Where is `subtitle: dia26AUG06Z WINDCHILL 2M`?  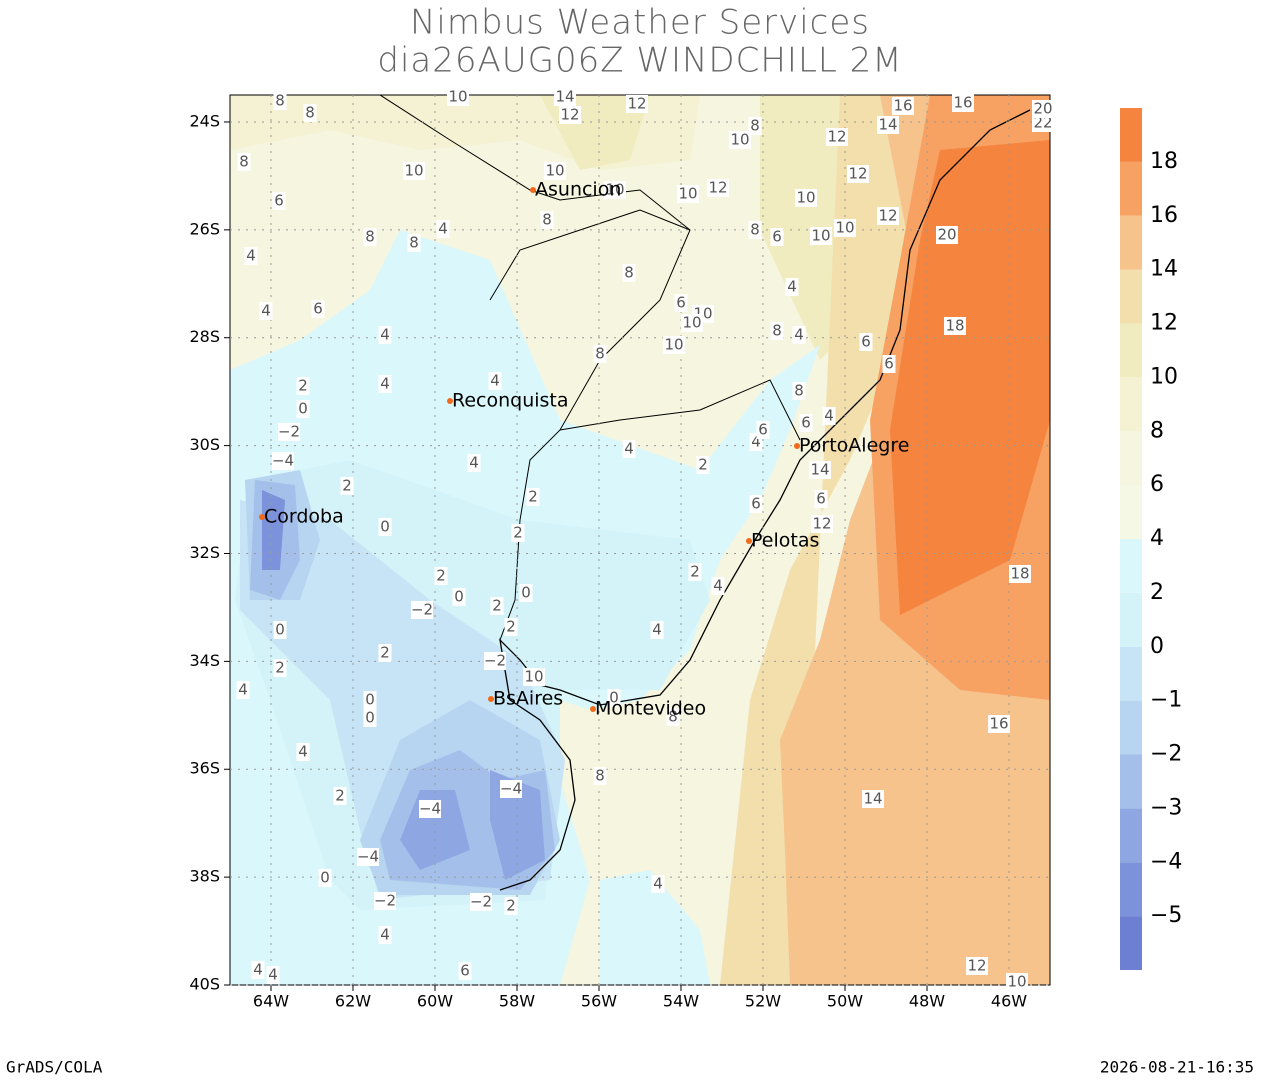 subtitle: dia26AUG06Z WINDCHILL 2M is located at coordinates (639, 61).